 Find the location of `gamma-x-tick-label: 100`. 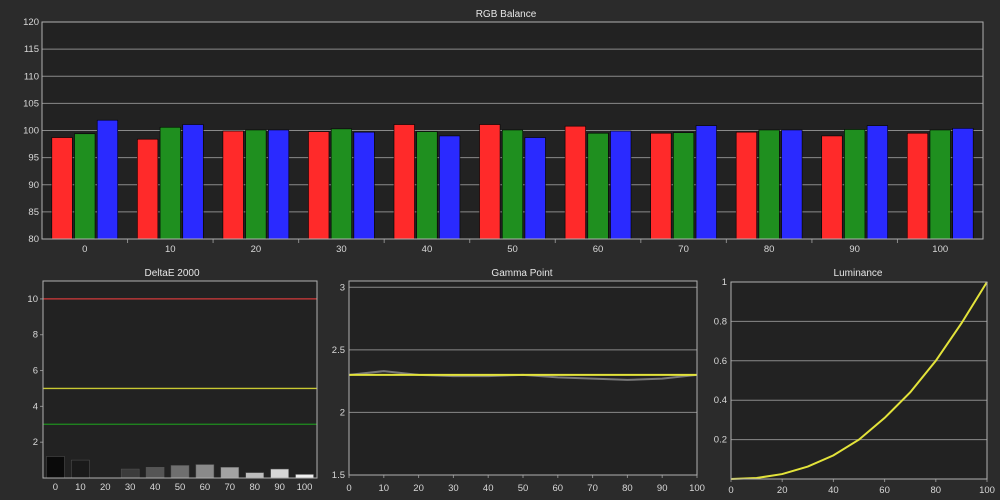

gamma-x-tick-label: 100 is located at coordinates (697, 488).